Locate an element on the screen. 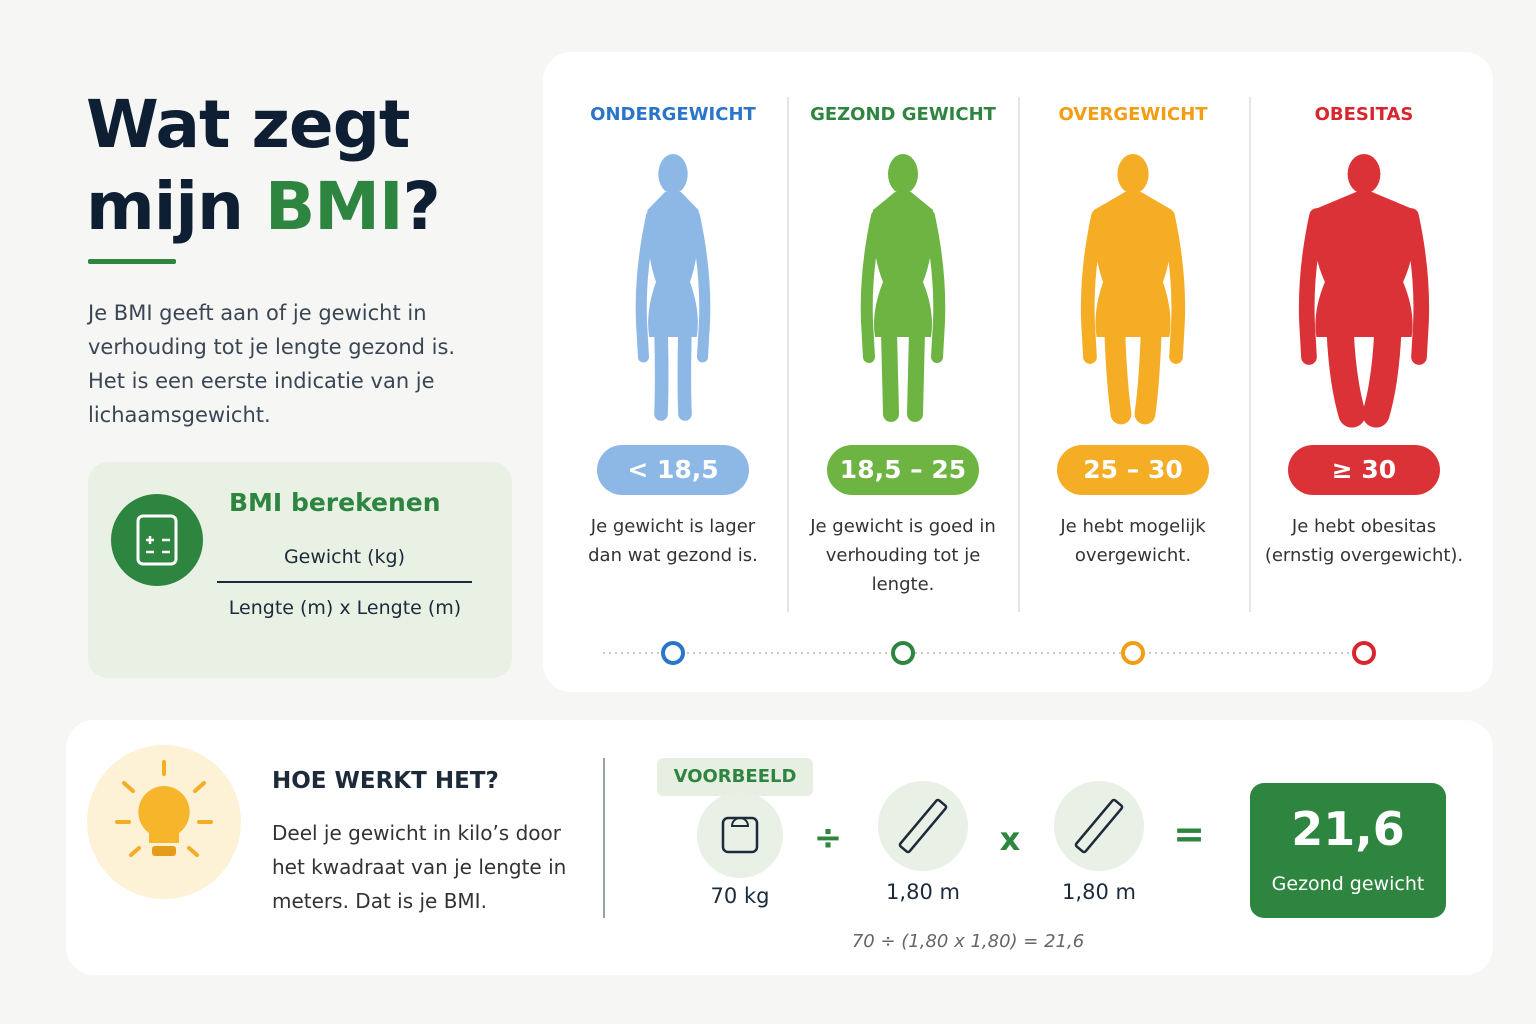  title-line: Wat zegt is located at coordinates (248, 124).